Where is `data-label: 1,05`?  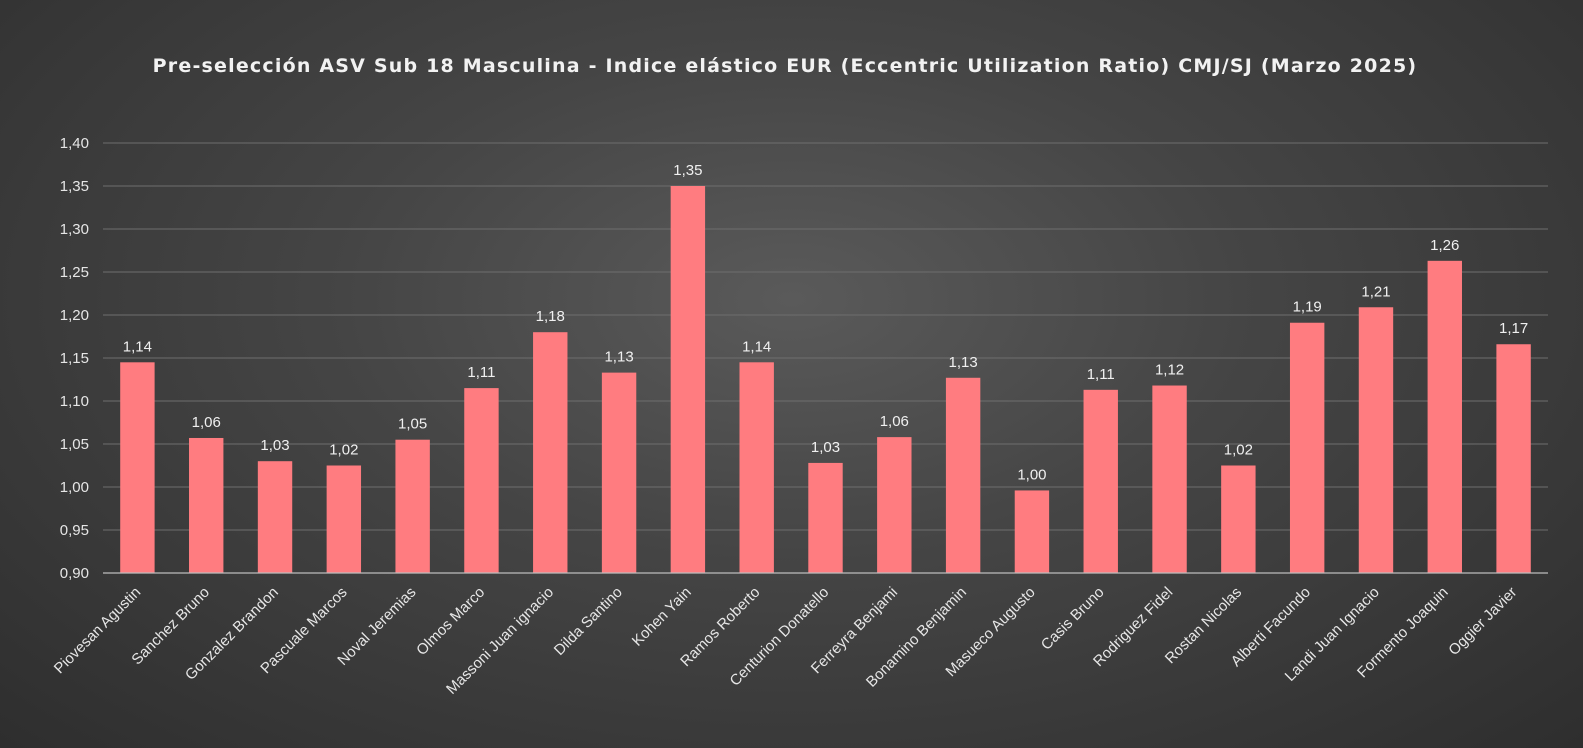 data-label: 1,05 is located at coordinates (412, 424).